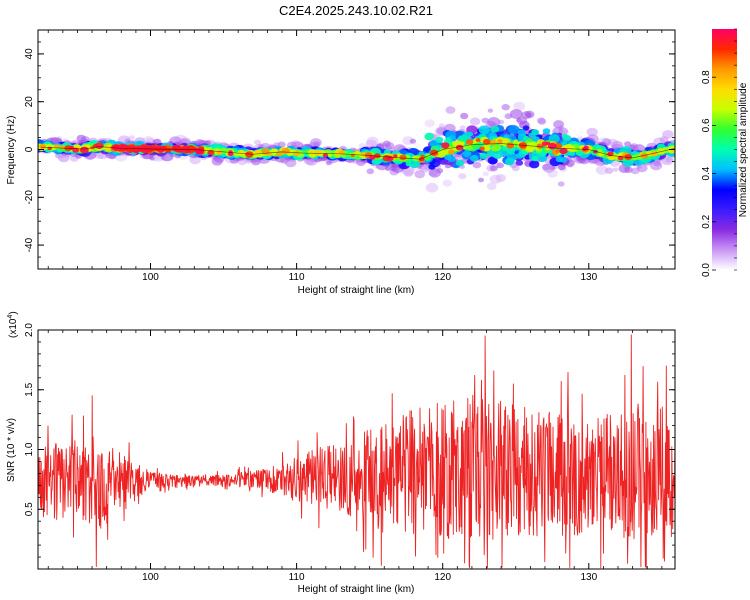  Describe the element at coordinates (297, 277) in the screenshot. I see `spectrogram-x-tick-label-1: 110` at that location.